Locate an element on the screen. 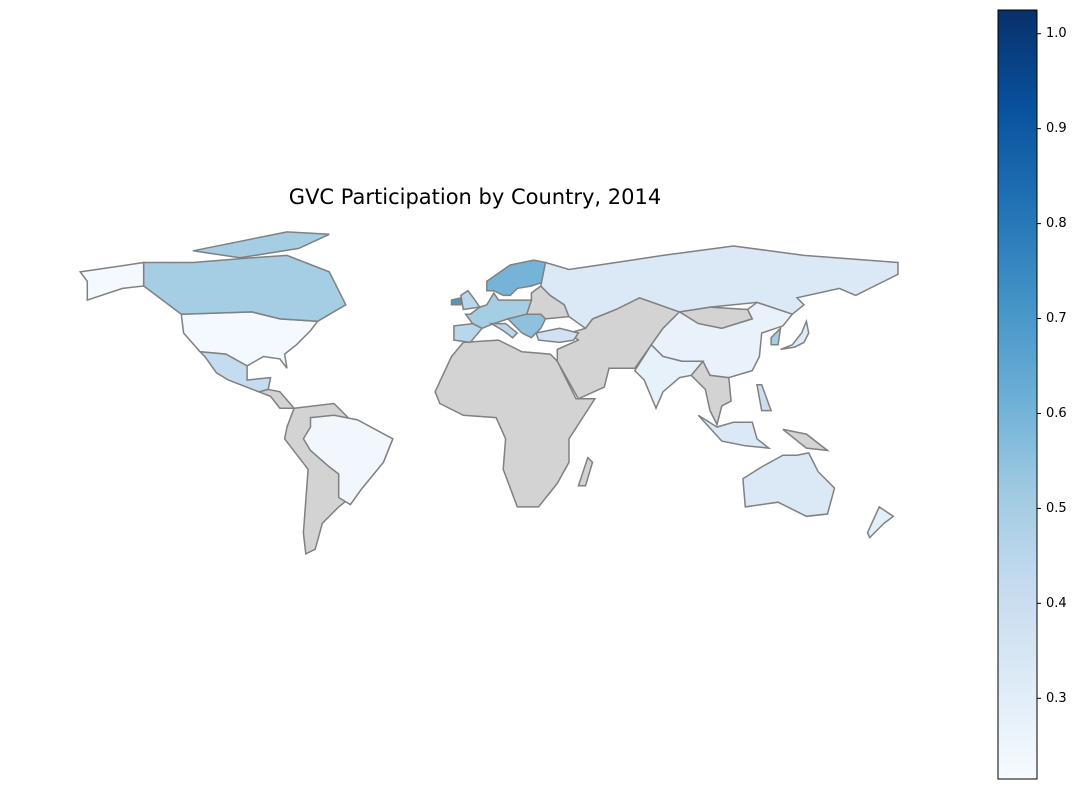 The width and height of the screenshot is (1078, 790). chart-title: GVC Participation by Country, 2014 is located at coordinates (475, 197).